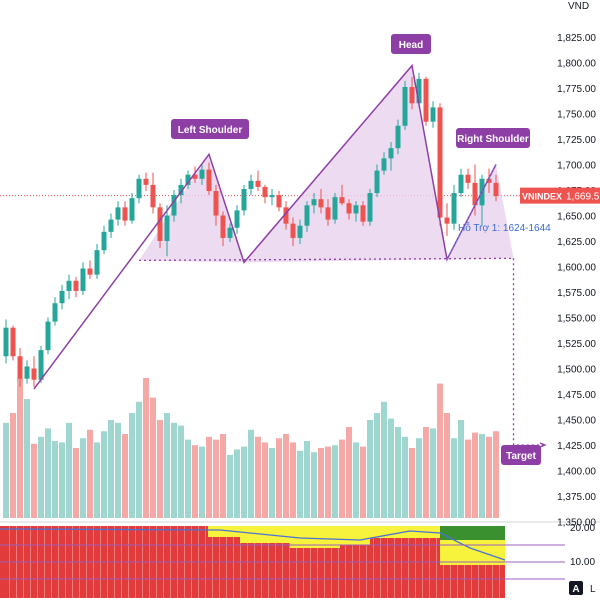 This screenshot has width=600, height=600. Describe the element at coordinates (576, 344) in the screenshot. I see `y-tick-label: 1,525.00` at that location.